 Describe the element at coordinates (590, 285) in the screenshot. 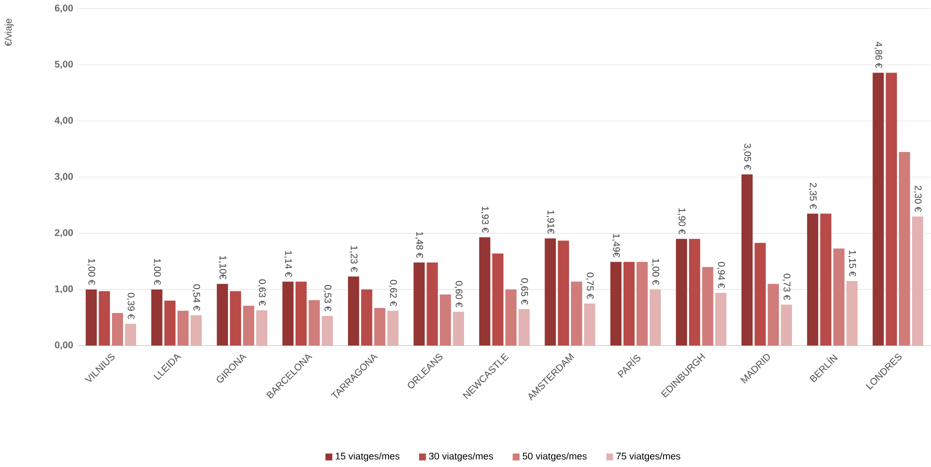

I see `data-label: 0,75 €` at that location.